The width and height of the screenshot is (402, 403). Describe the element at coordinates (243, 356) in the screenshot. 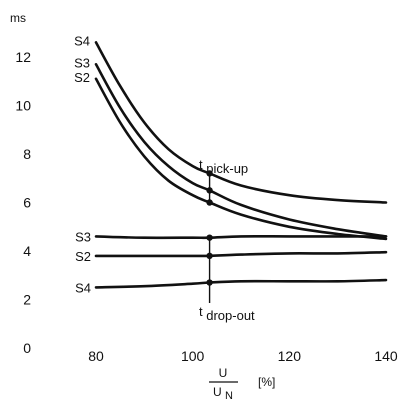

I see `x-tick-labels: 80 100 120 140` at that location.